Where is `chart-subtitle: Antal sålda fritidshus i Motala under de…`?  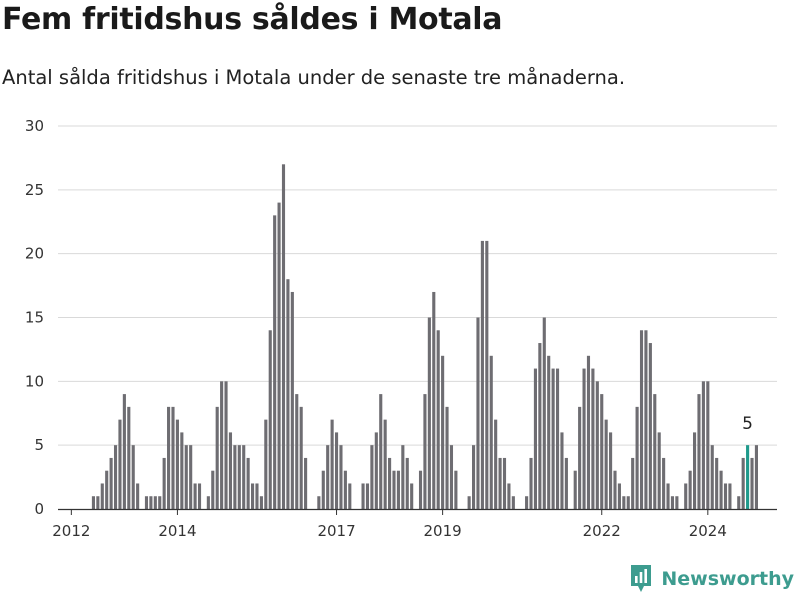 chart-subtitle: Antal sålda fritidshus i Motala under de… is located at coordinates (314, 77).